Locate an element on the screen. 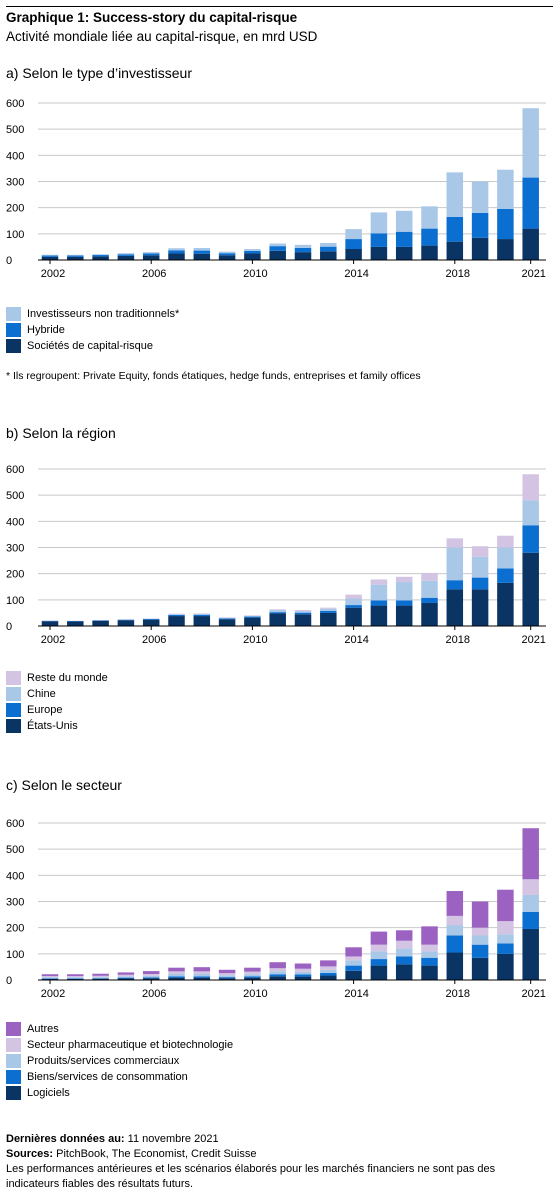 Image resolution: width=559 pixels, height=1200 pixels. x-tick-label: 2021 is located at coordinates (533, 640).